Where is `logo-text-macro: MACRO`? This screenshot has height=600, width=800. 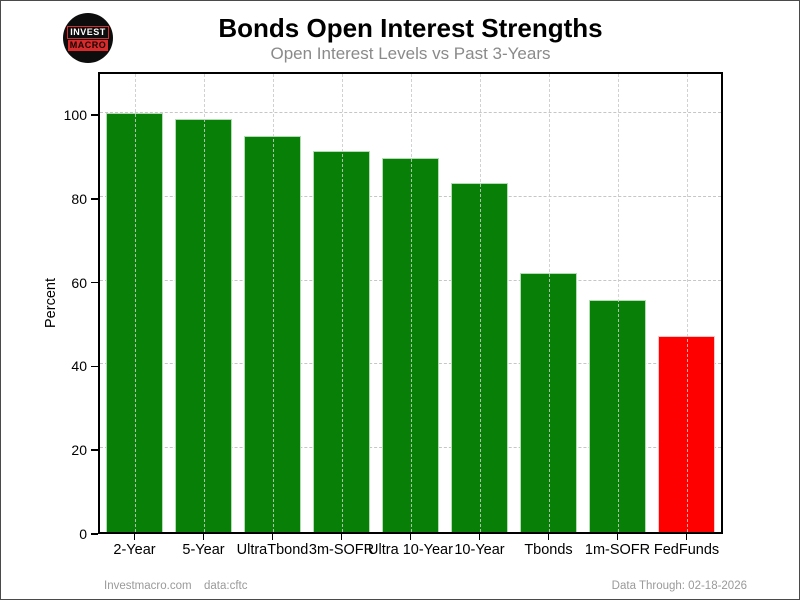 logo-text-macro: MACRO is located at coordinates (88, 45).